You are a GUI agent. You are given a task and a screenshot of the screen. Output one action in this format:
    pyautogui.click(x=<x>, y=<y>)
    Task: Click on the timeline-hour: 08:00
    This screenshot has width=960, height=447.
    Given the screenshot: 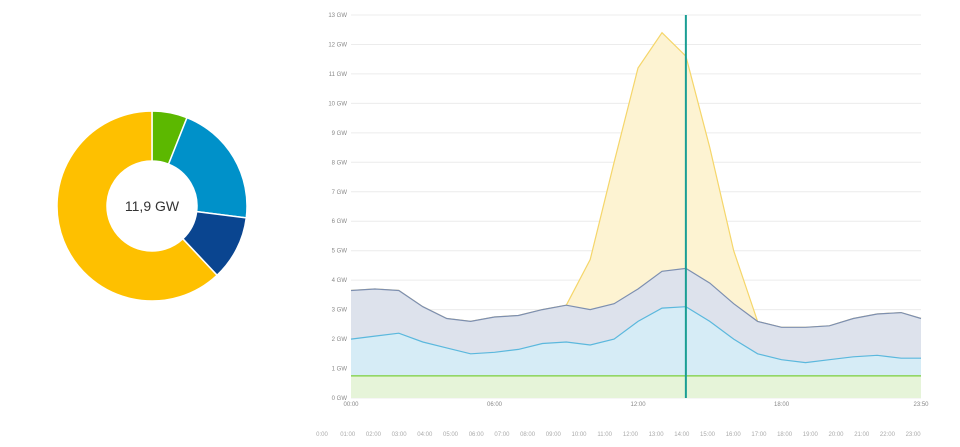 What is the action you would take?
    pyautogui.click(x=528, y=435)
    